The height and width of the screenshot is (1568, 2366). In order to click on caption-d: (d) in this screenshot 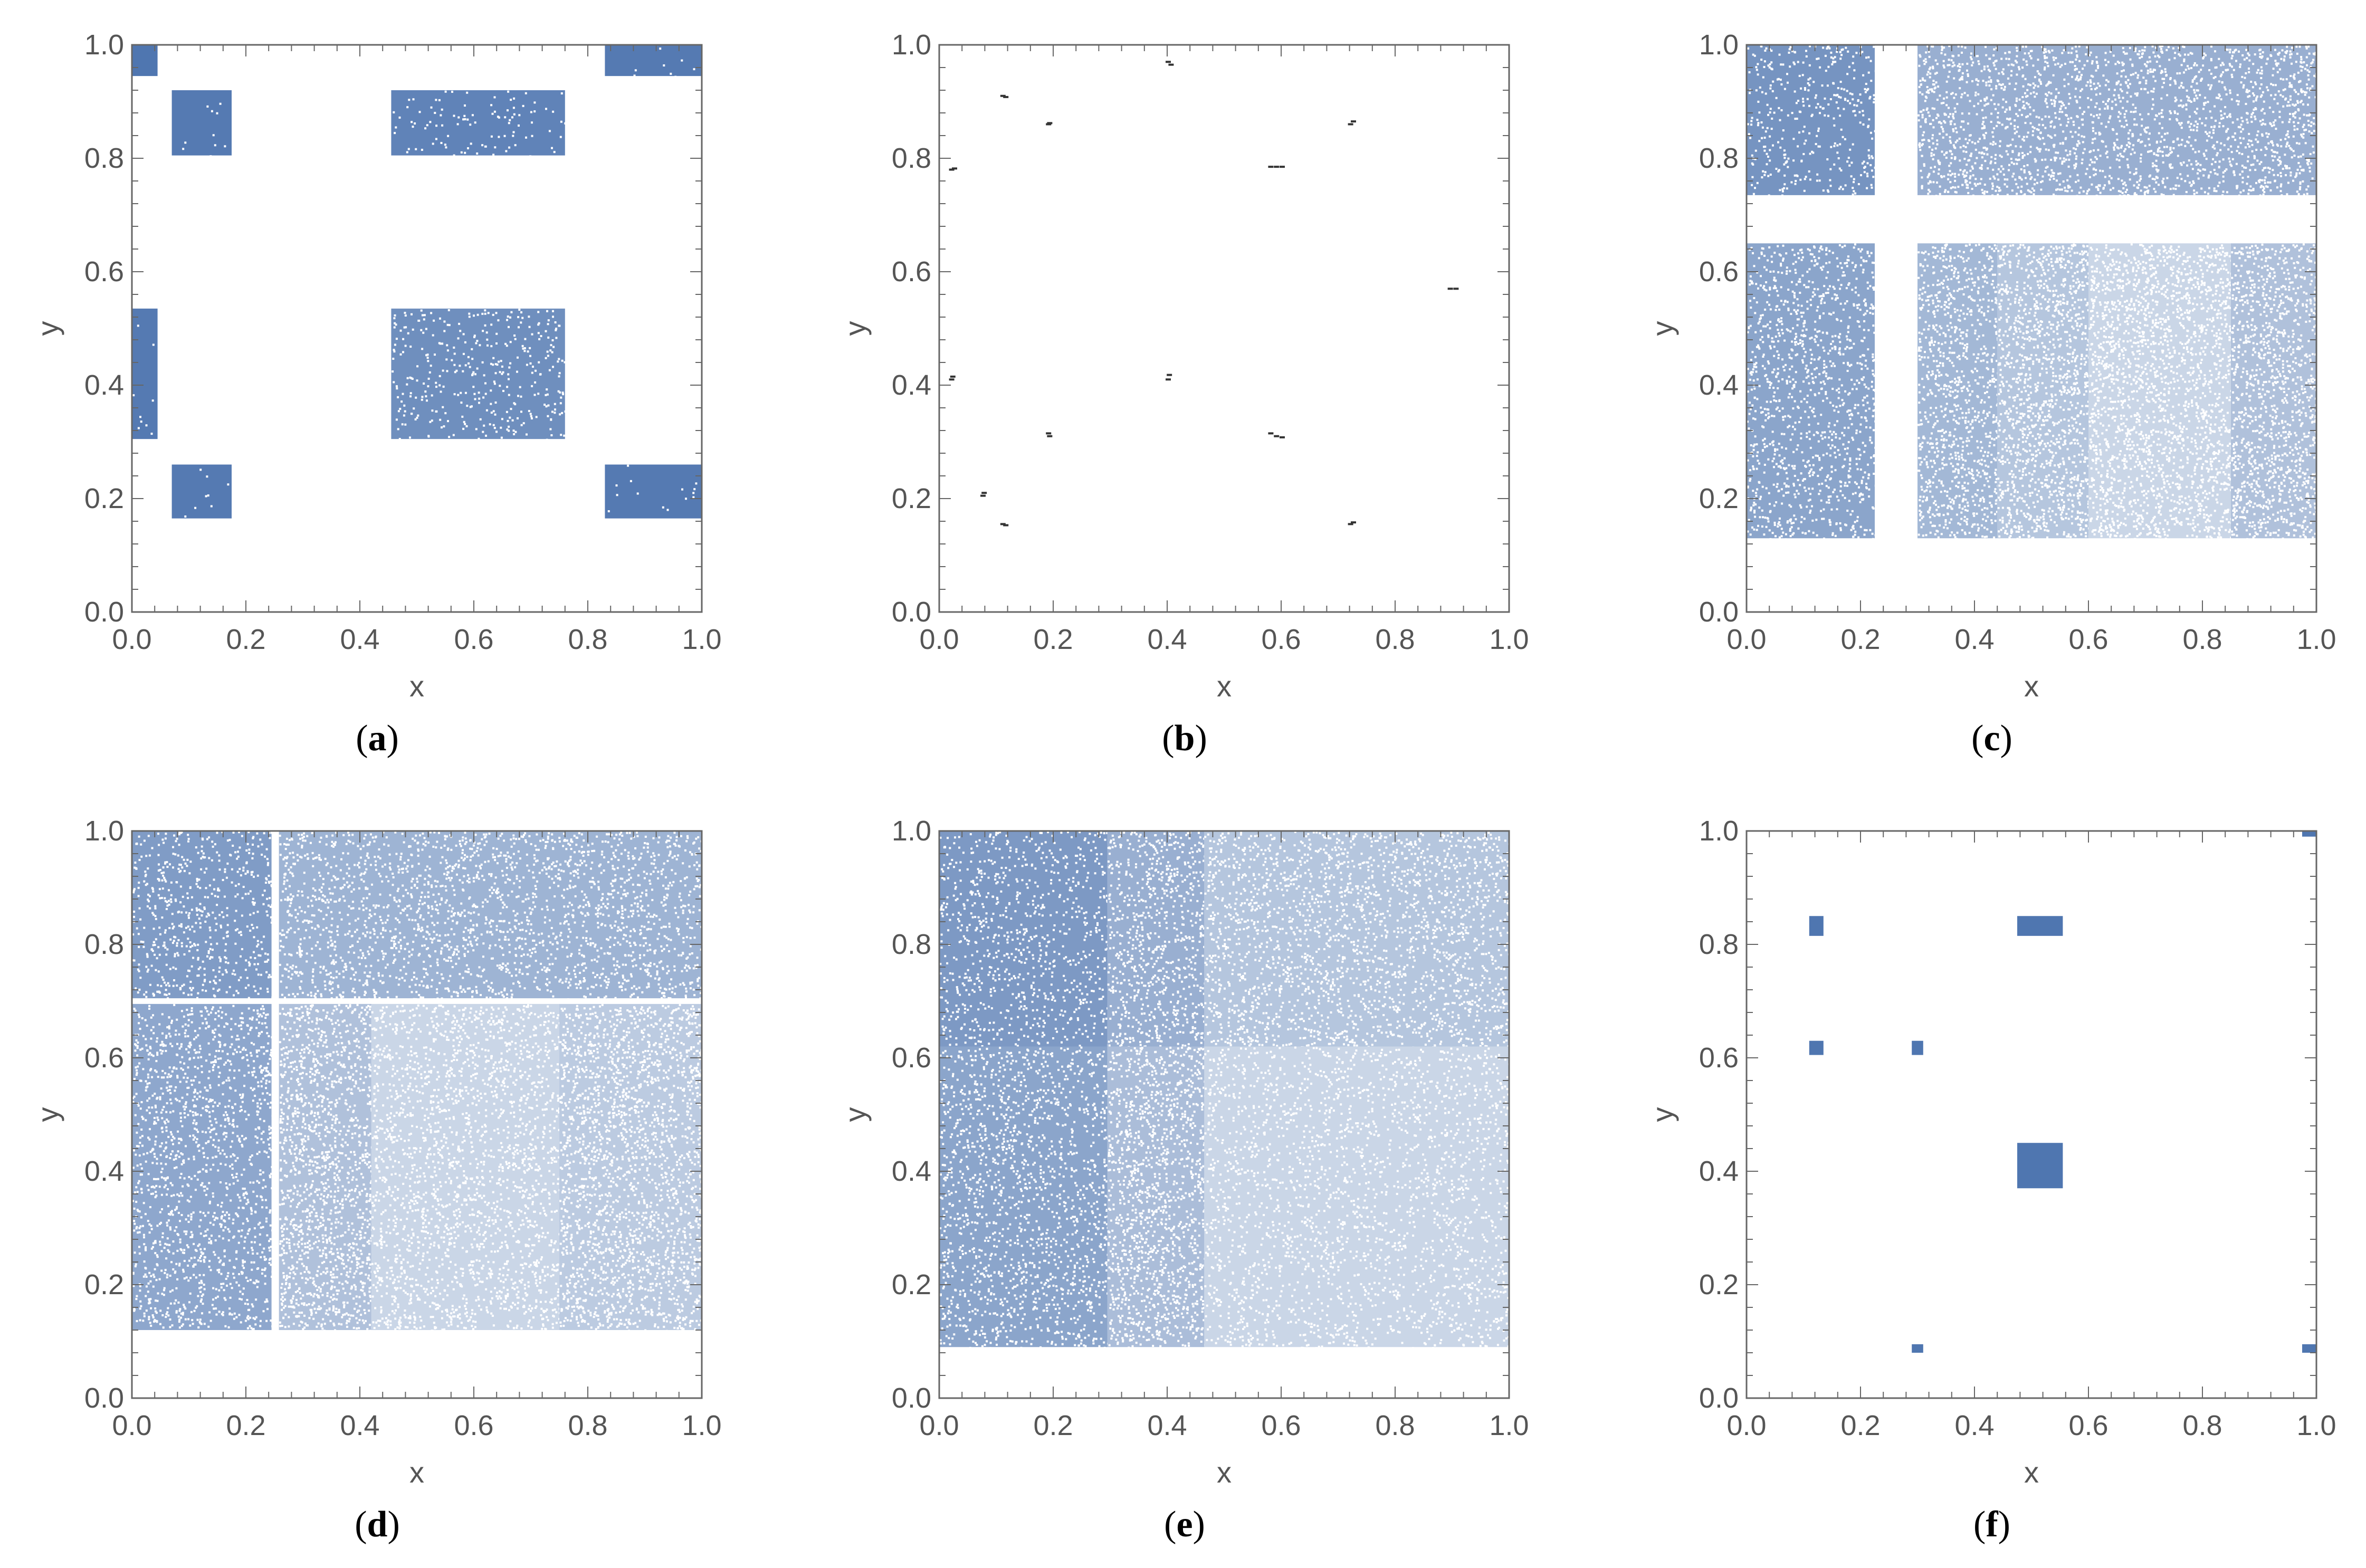, I will do `click(377, 1524)`.